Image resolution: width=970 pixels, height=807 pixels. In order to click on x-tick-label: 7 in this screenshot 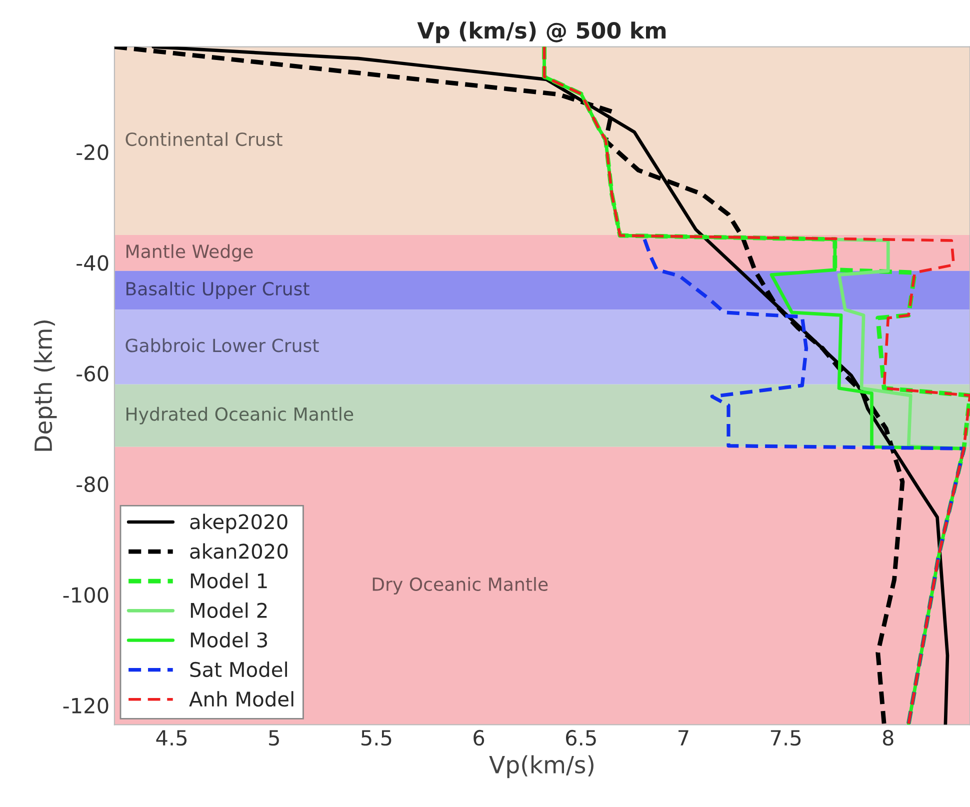, I will do `click(683, 738)`.